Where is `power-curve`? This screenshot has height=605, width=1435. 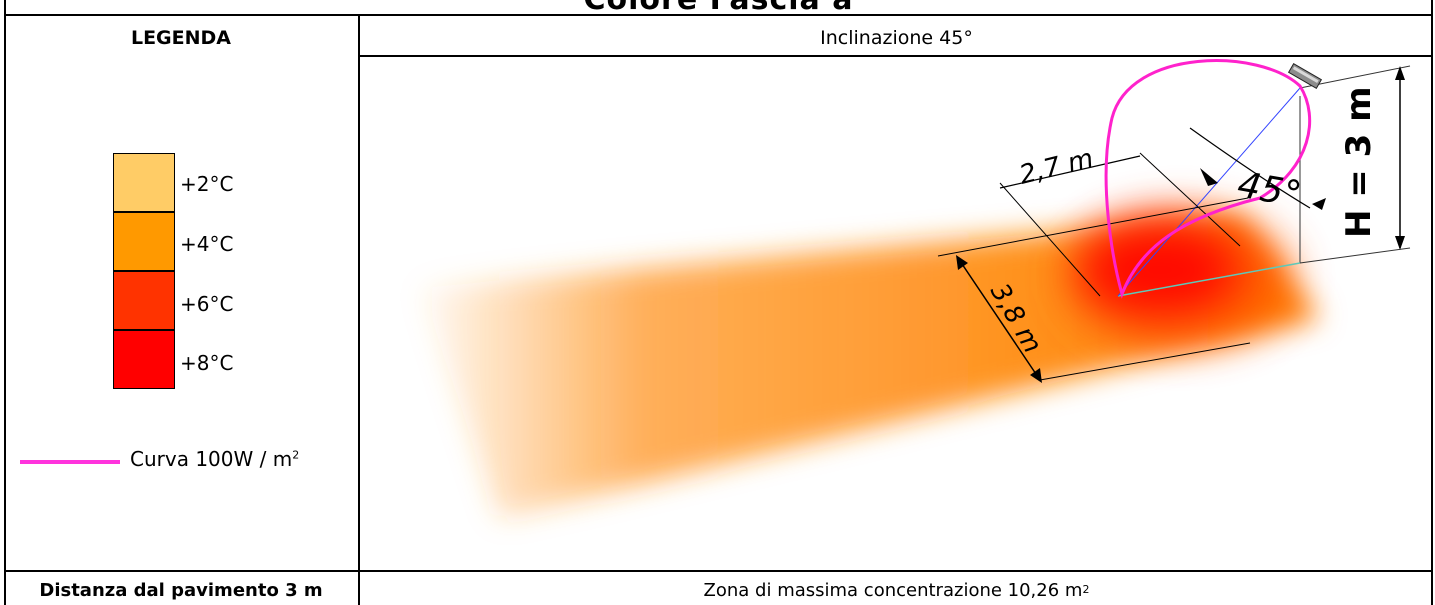
power-curve is located at coordinates (1208, 179).